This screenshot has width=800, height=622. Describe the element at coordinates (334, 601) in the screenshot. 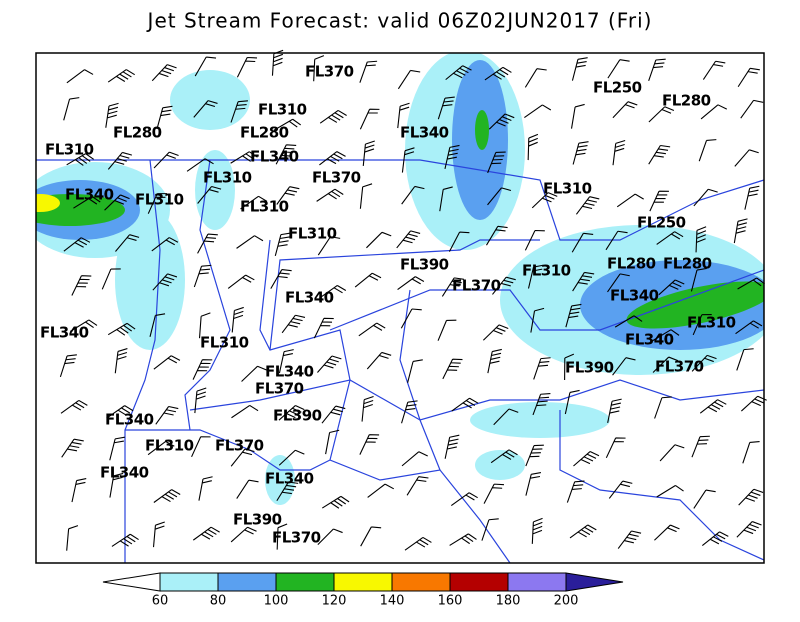

I see `colorbar-tick-label: 120` at that location.